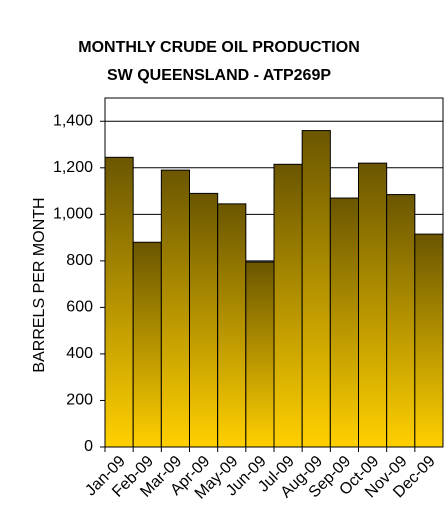  What do you see at coordinates (88, 446) in the screenshot?
I see `y-tick-label: 0` at bounding box center [88, 446].